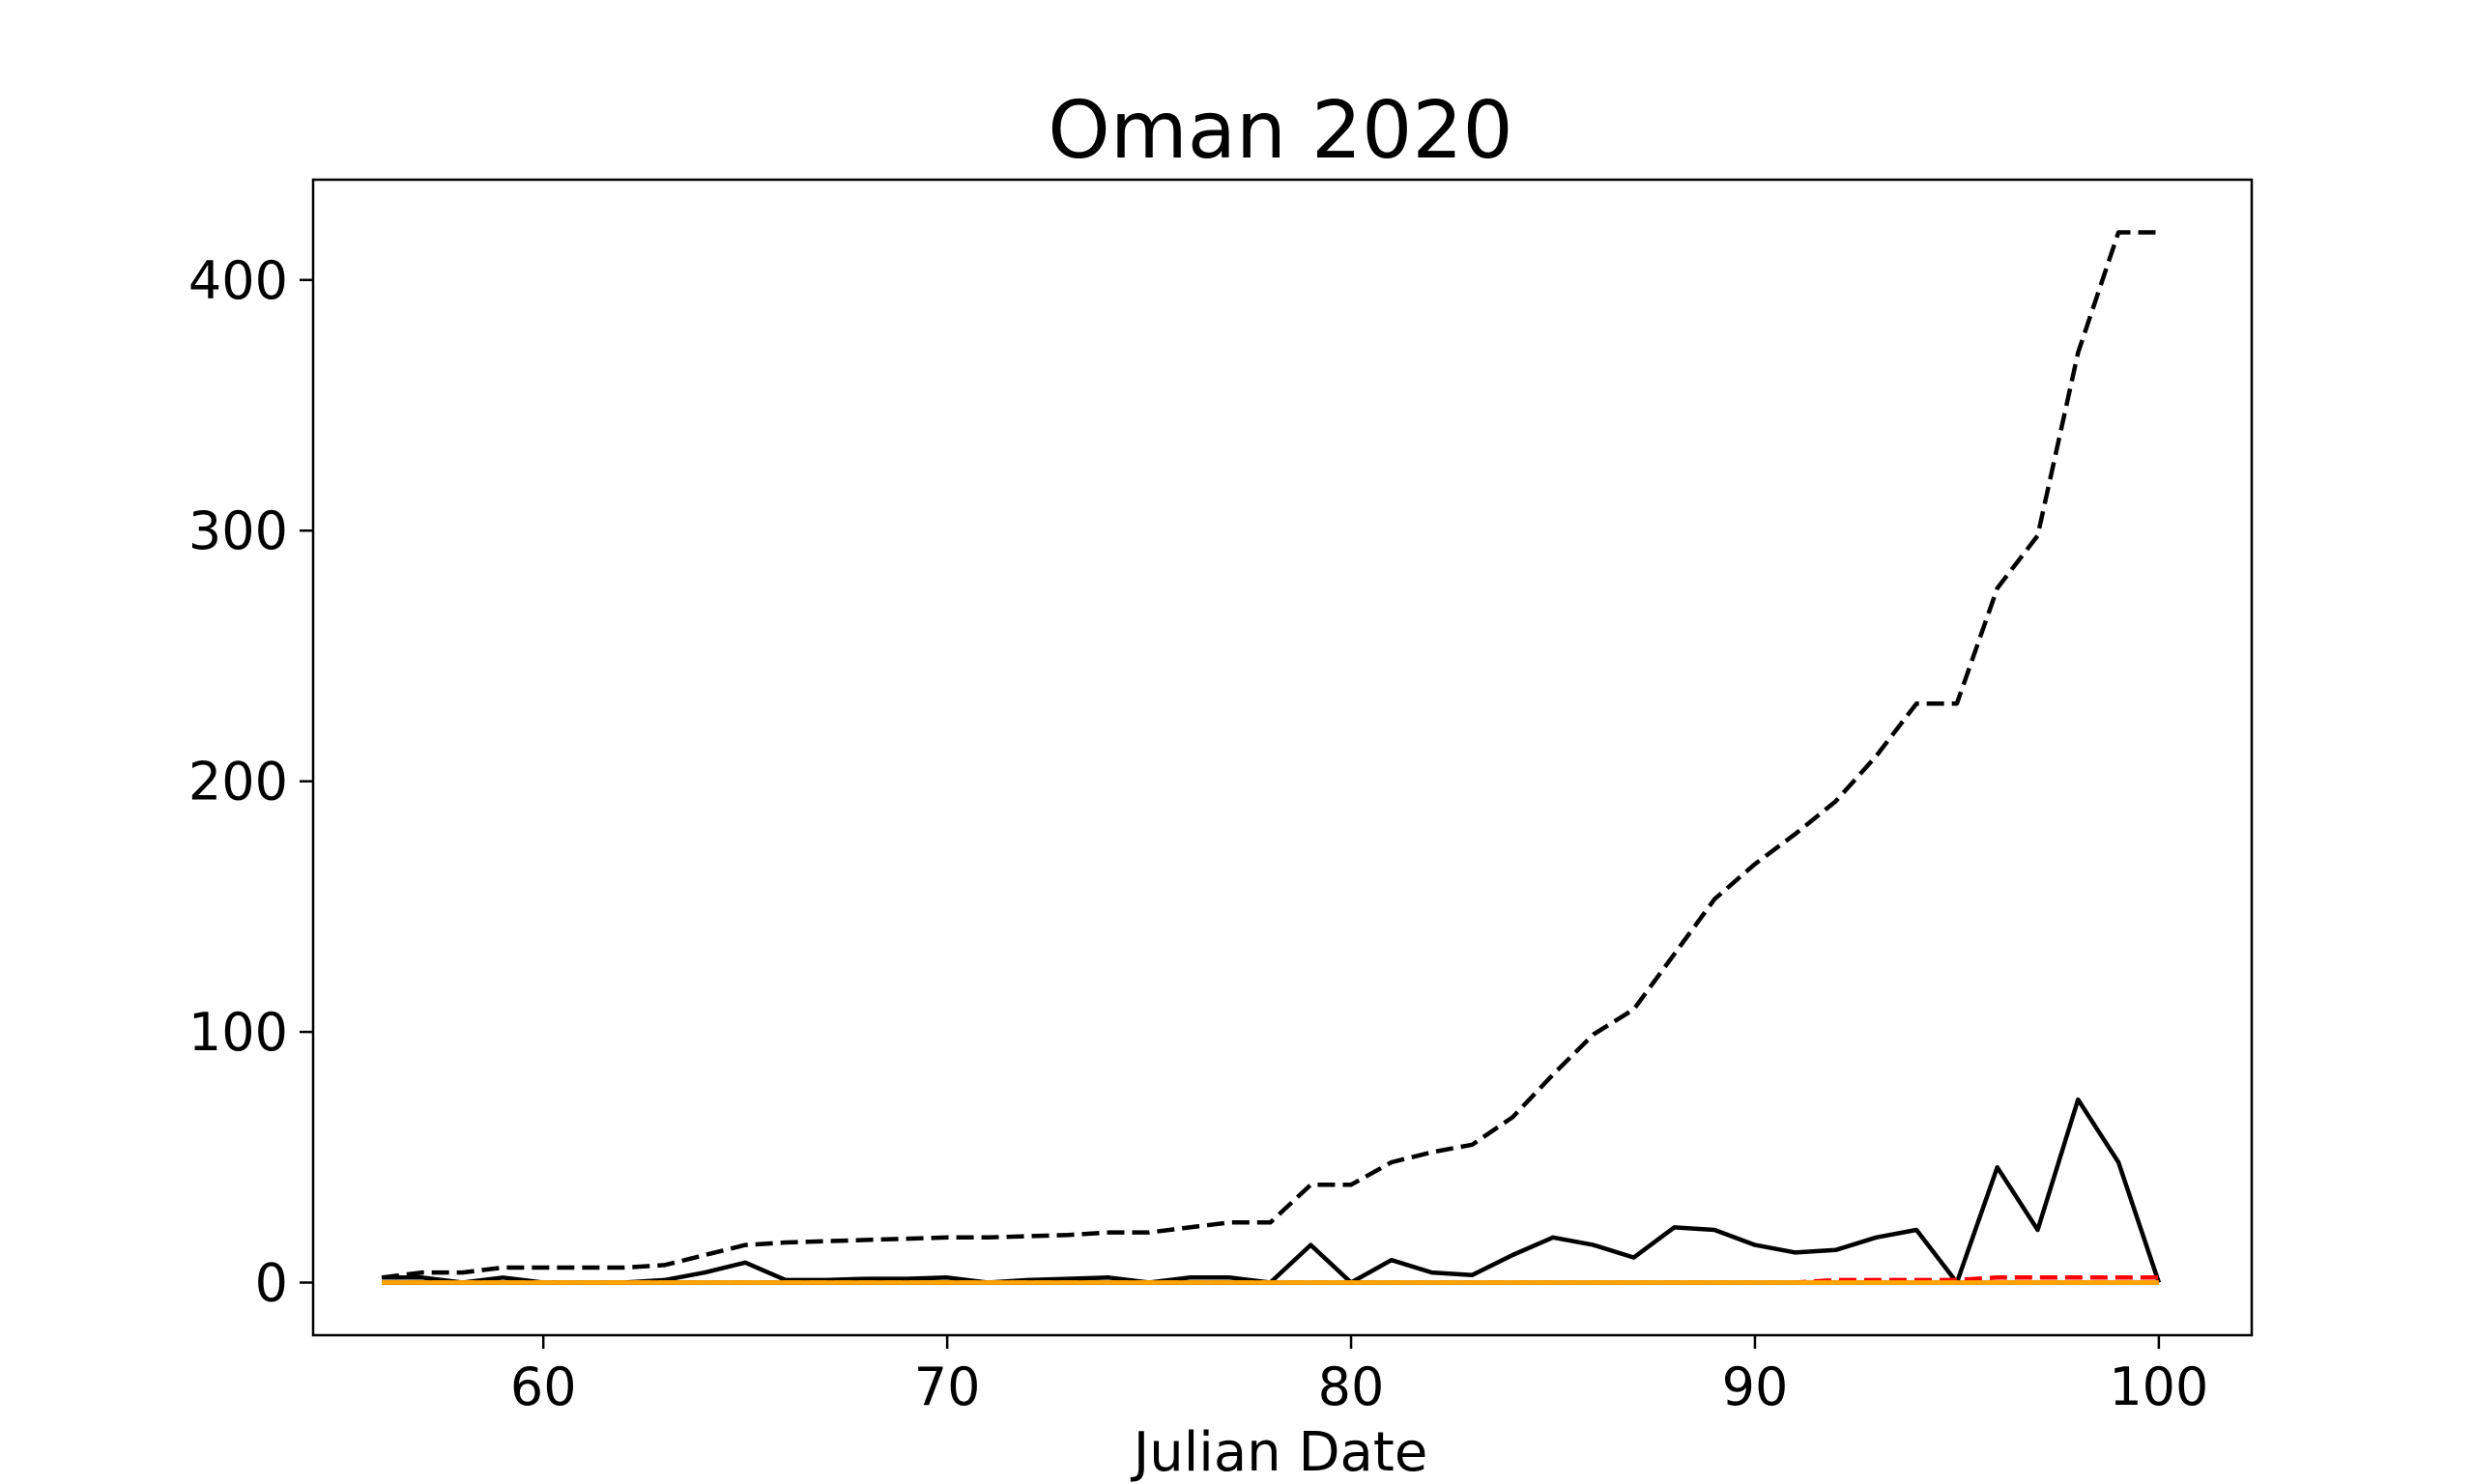  What do you see at coordinates (948, 1387) in the screenshot?
I see `x-tick-label-1: 70` at bounding box center [948, 1387].